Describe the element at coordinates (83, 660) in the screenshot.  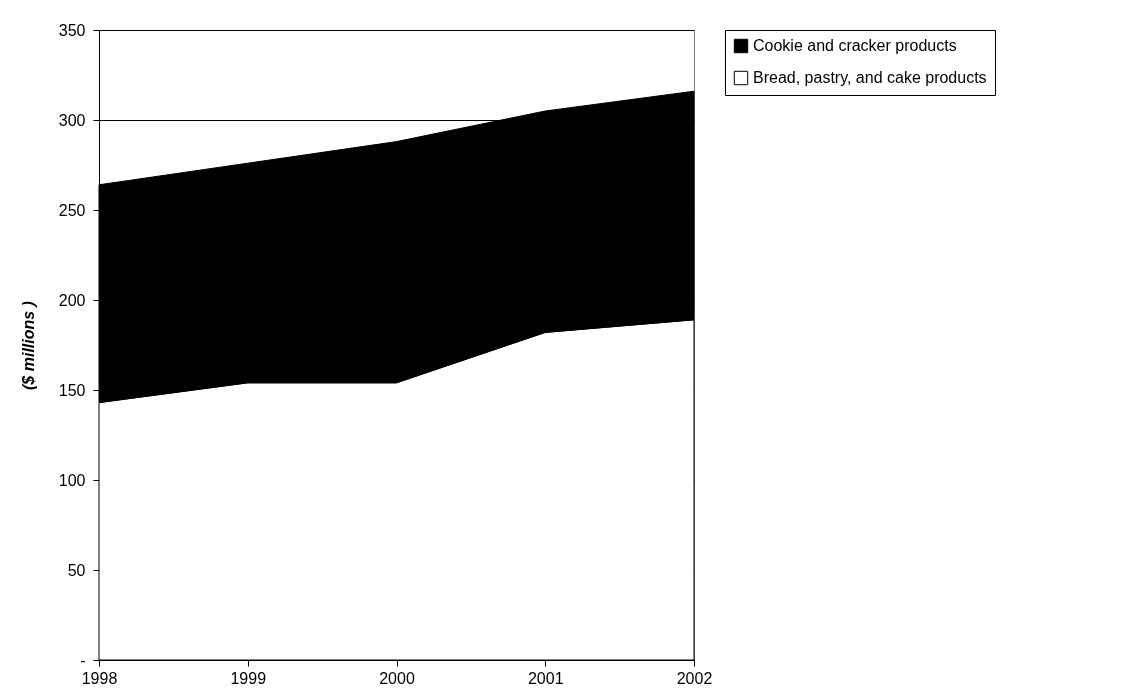
I see `y-tick-label: -` at that location.